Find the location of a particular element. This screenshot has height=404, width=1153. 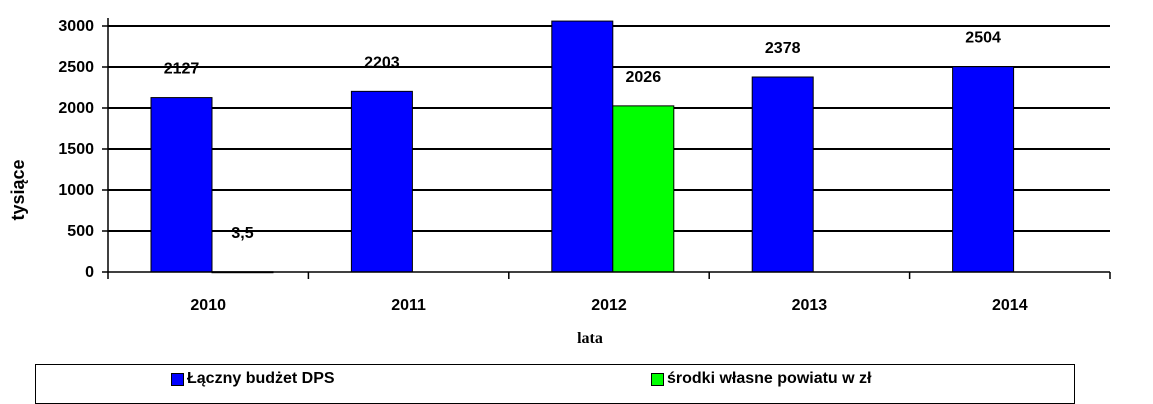

bar-own-funds-2012 is located at coordinates (643, 189).